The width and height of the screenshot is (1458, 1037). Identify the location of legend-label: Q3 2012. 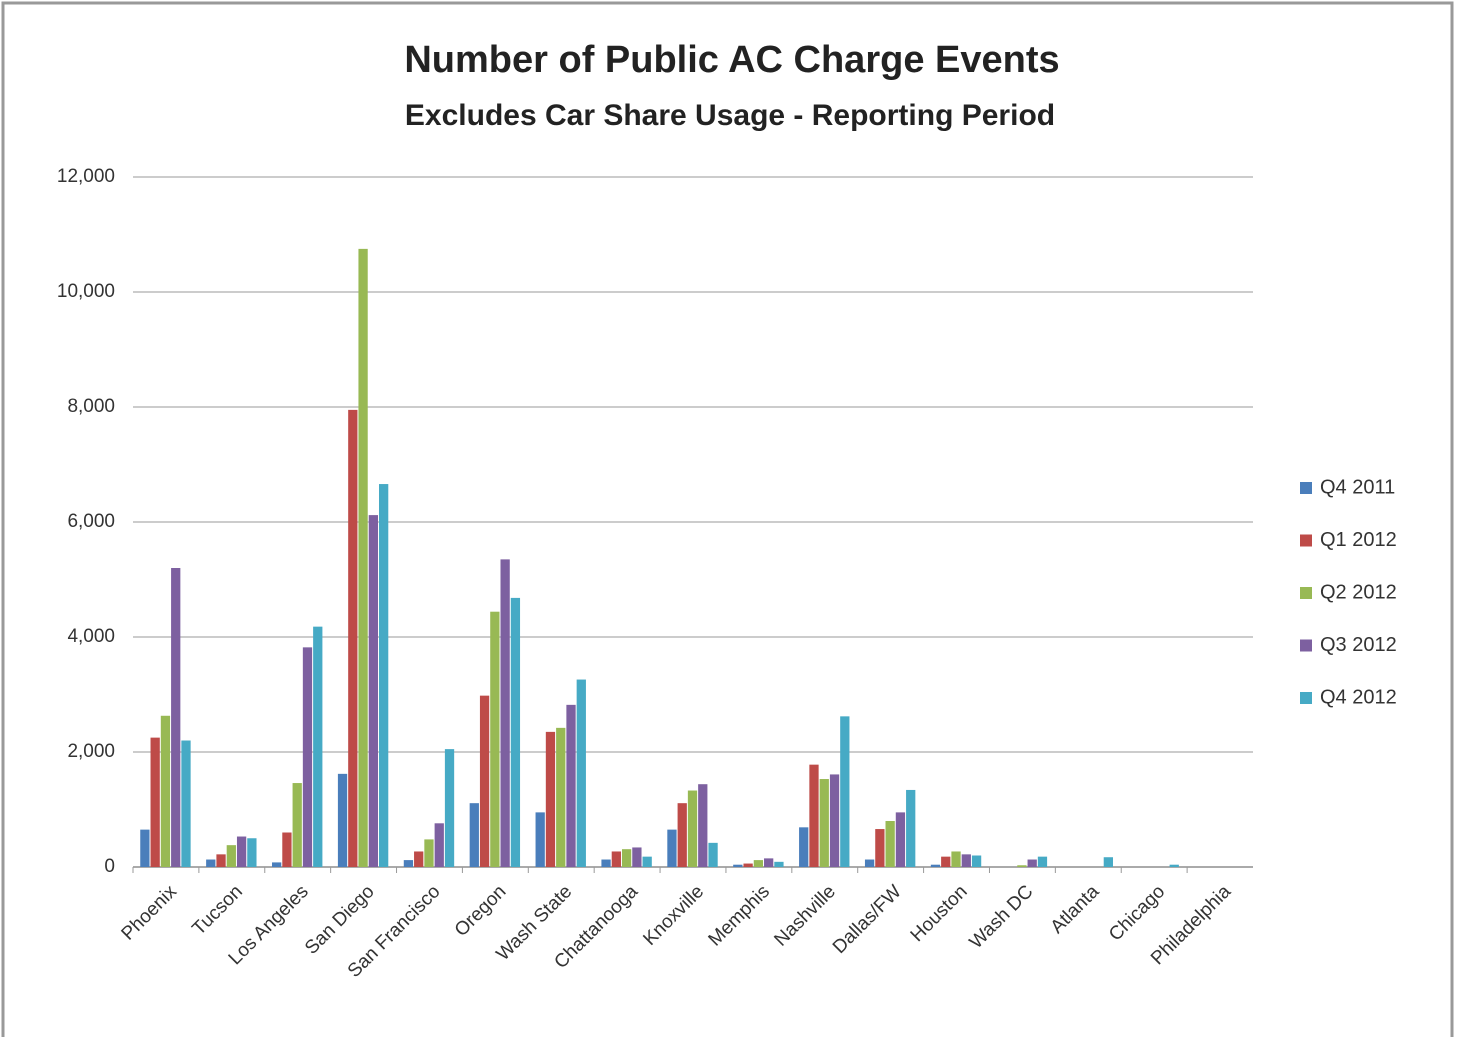
(1358, 645).